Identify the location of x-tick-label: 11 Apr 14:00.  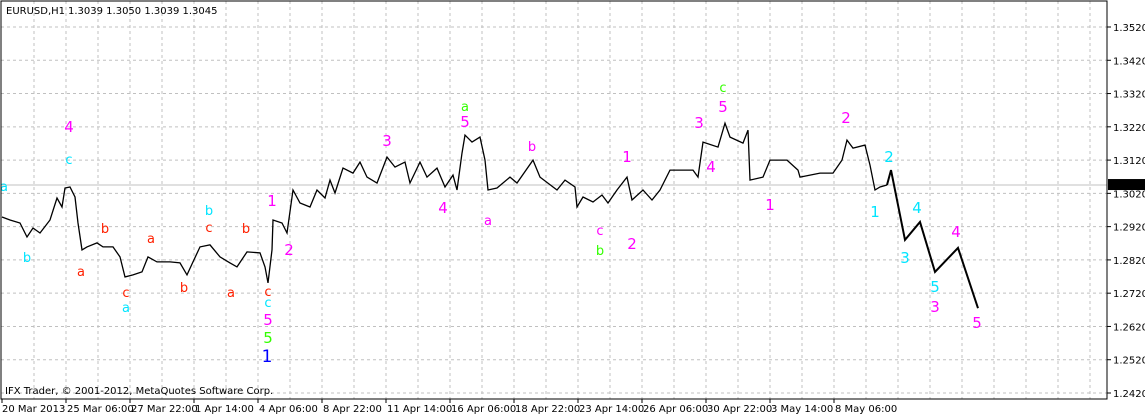
(419, 409).